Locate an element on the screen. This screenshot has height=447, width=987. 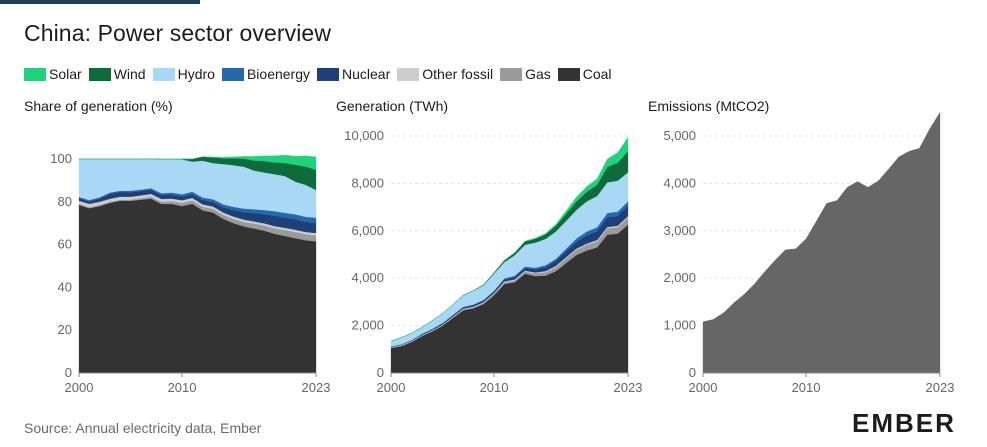
page-title: China: Power sector overview is located at coordinates (178, 33).